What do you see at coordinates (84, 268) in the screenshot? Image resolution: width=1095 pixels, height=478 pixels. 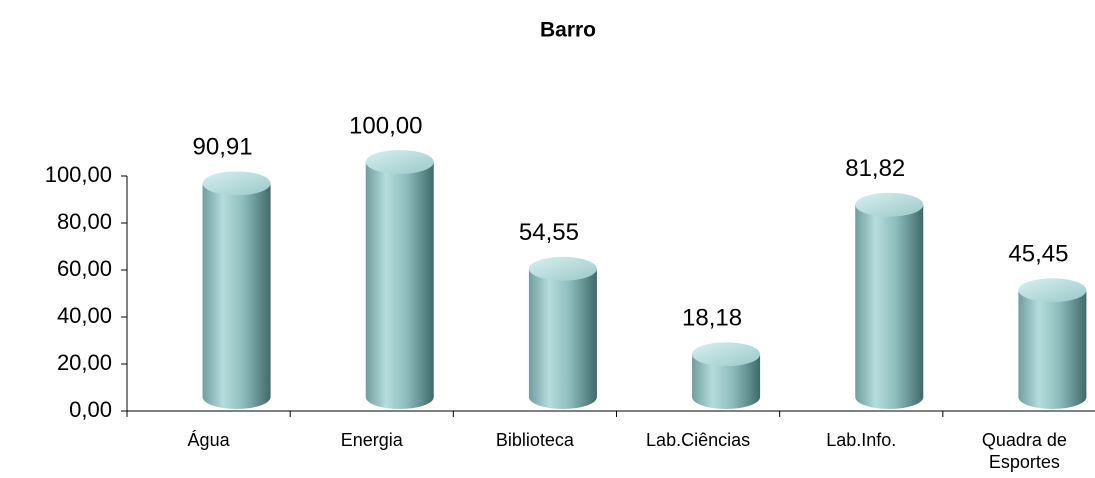 I see `y-tick-label: 60,00` at bounding box center [84, 268].